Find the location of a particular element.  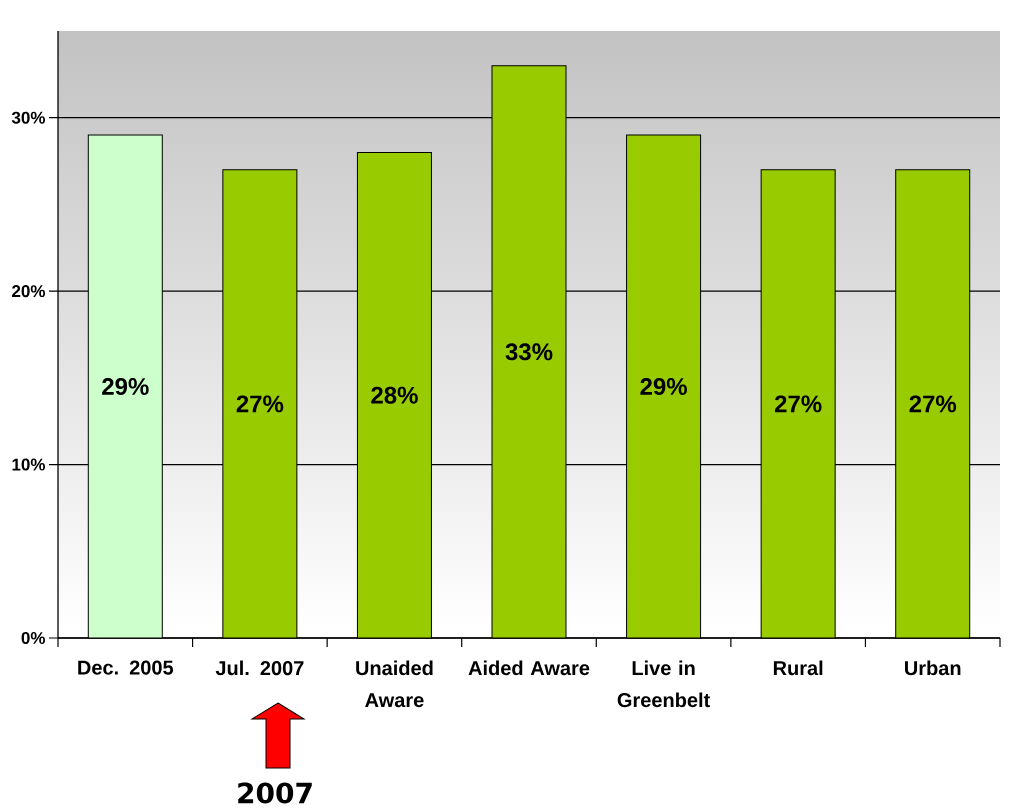

x-tick-label: Urban is located at coordinates (933, 668).